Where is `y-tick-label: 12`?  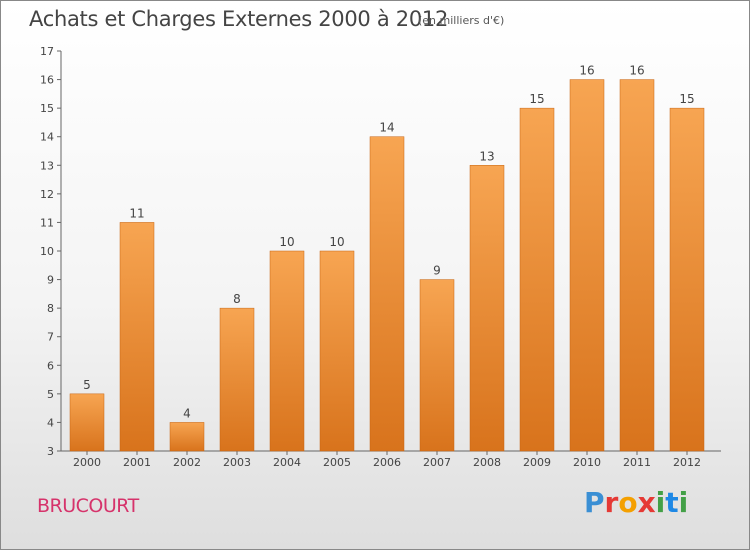 y-tick-label: 12 is located at coordinates (47, 194).